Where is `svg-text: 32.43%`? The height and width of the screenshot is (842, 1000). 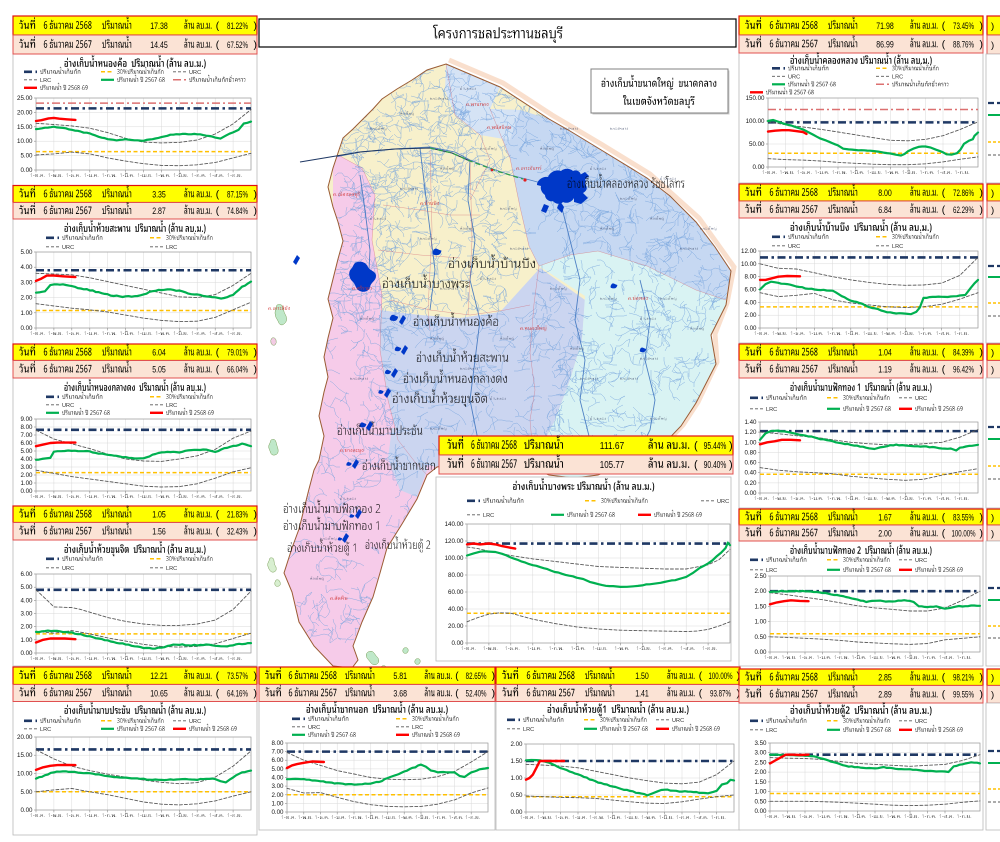 svg-text: 32.43% is located at coordinates (237, 532).